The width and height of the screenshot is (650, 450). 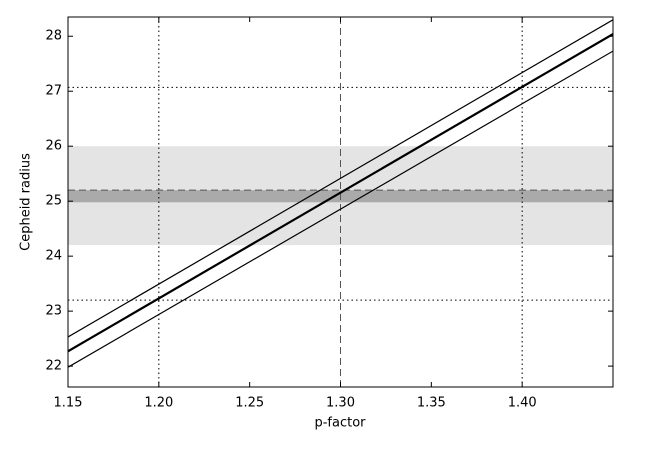 I want to click on x-tick-label: 1.15, so click(x=68, y=403).